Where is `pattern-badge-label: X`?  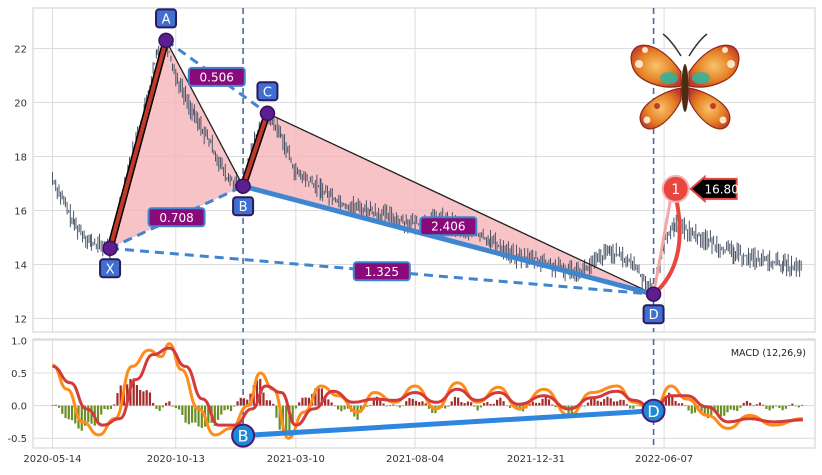
pattern-badge-label: X is located at coordinates (110, 269).